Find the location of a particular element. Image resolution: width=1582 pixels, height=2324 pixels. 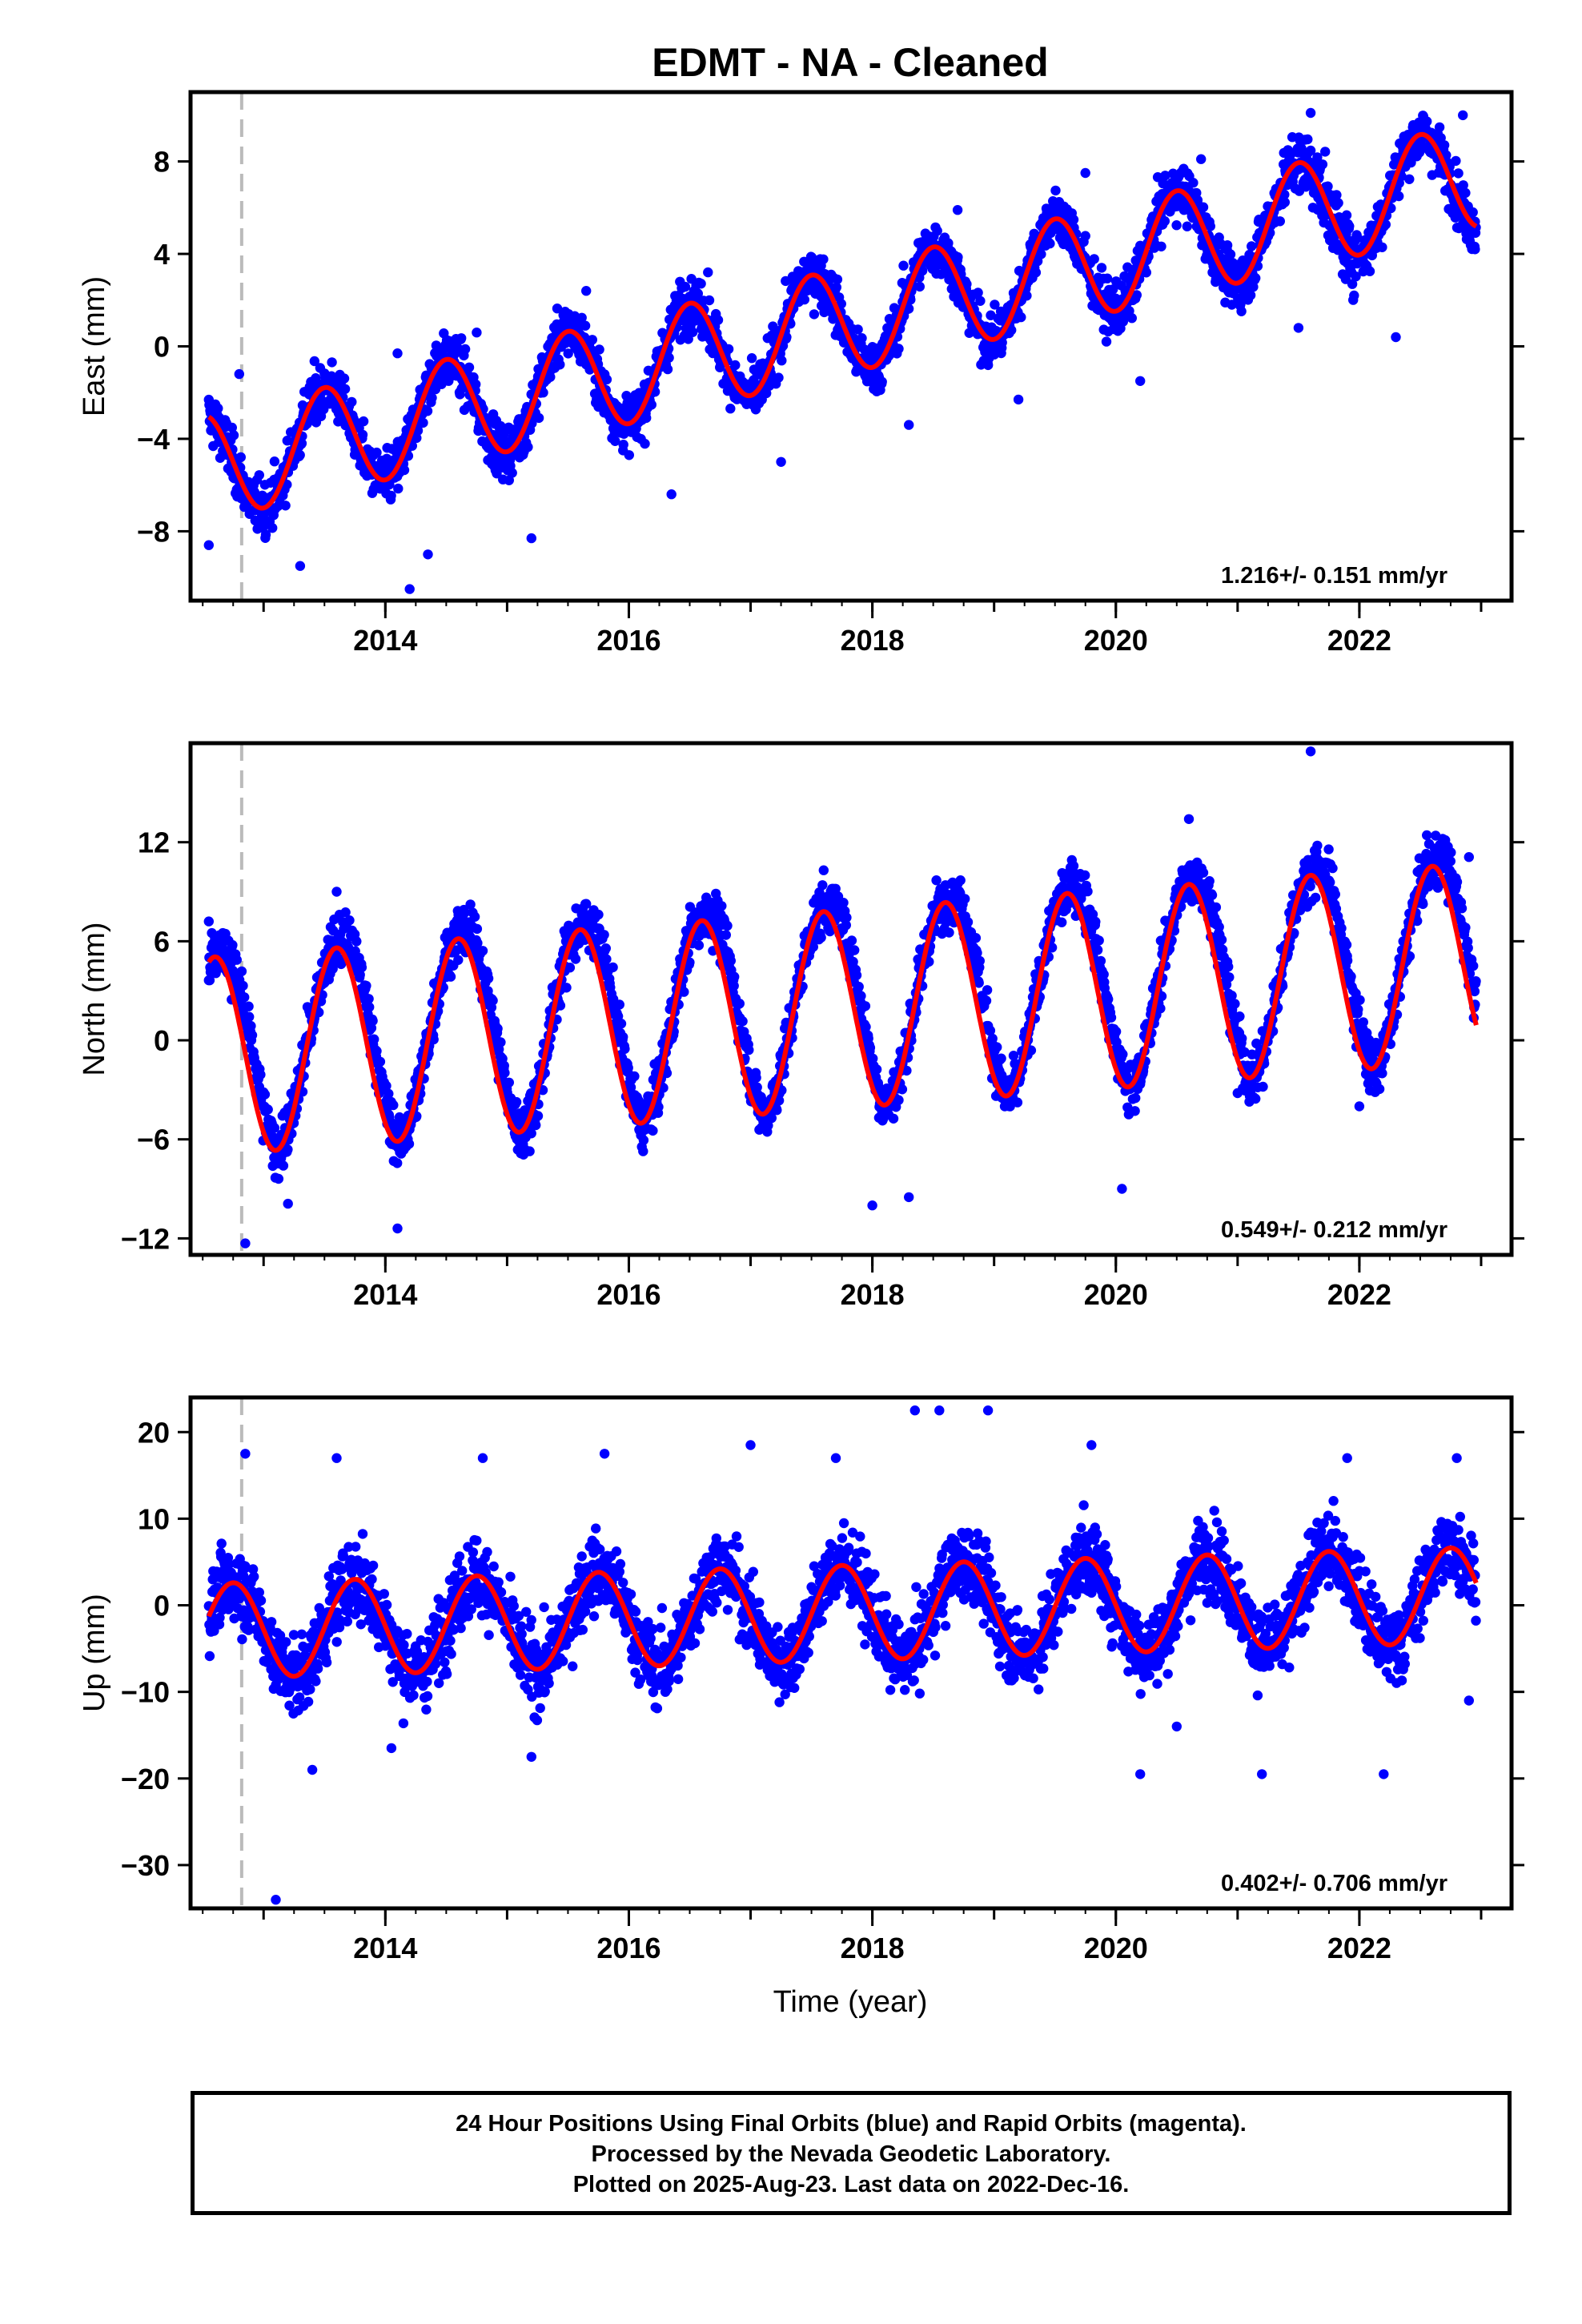

x-tick-label: 2016 is located at coordinates (629, 640).